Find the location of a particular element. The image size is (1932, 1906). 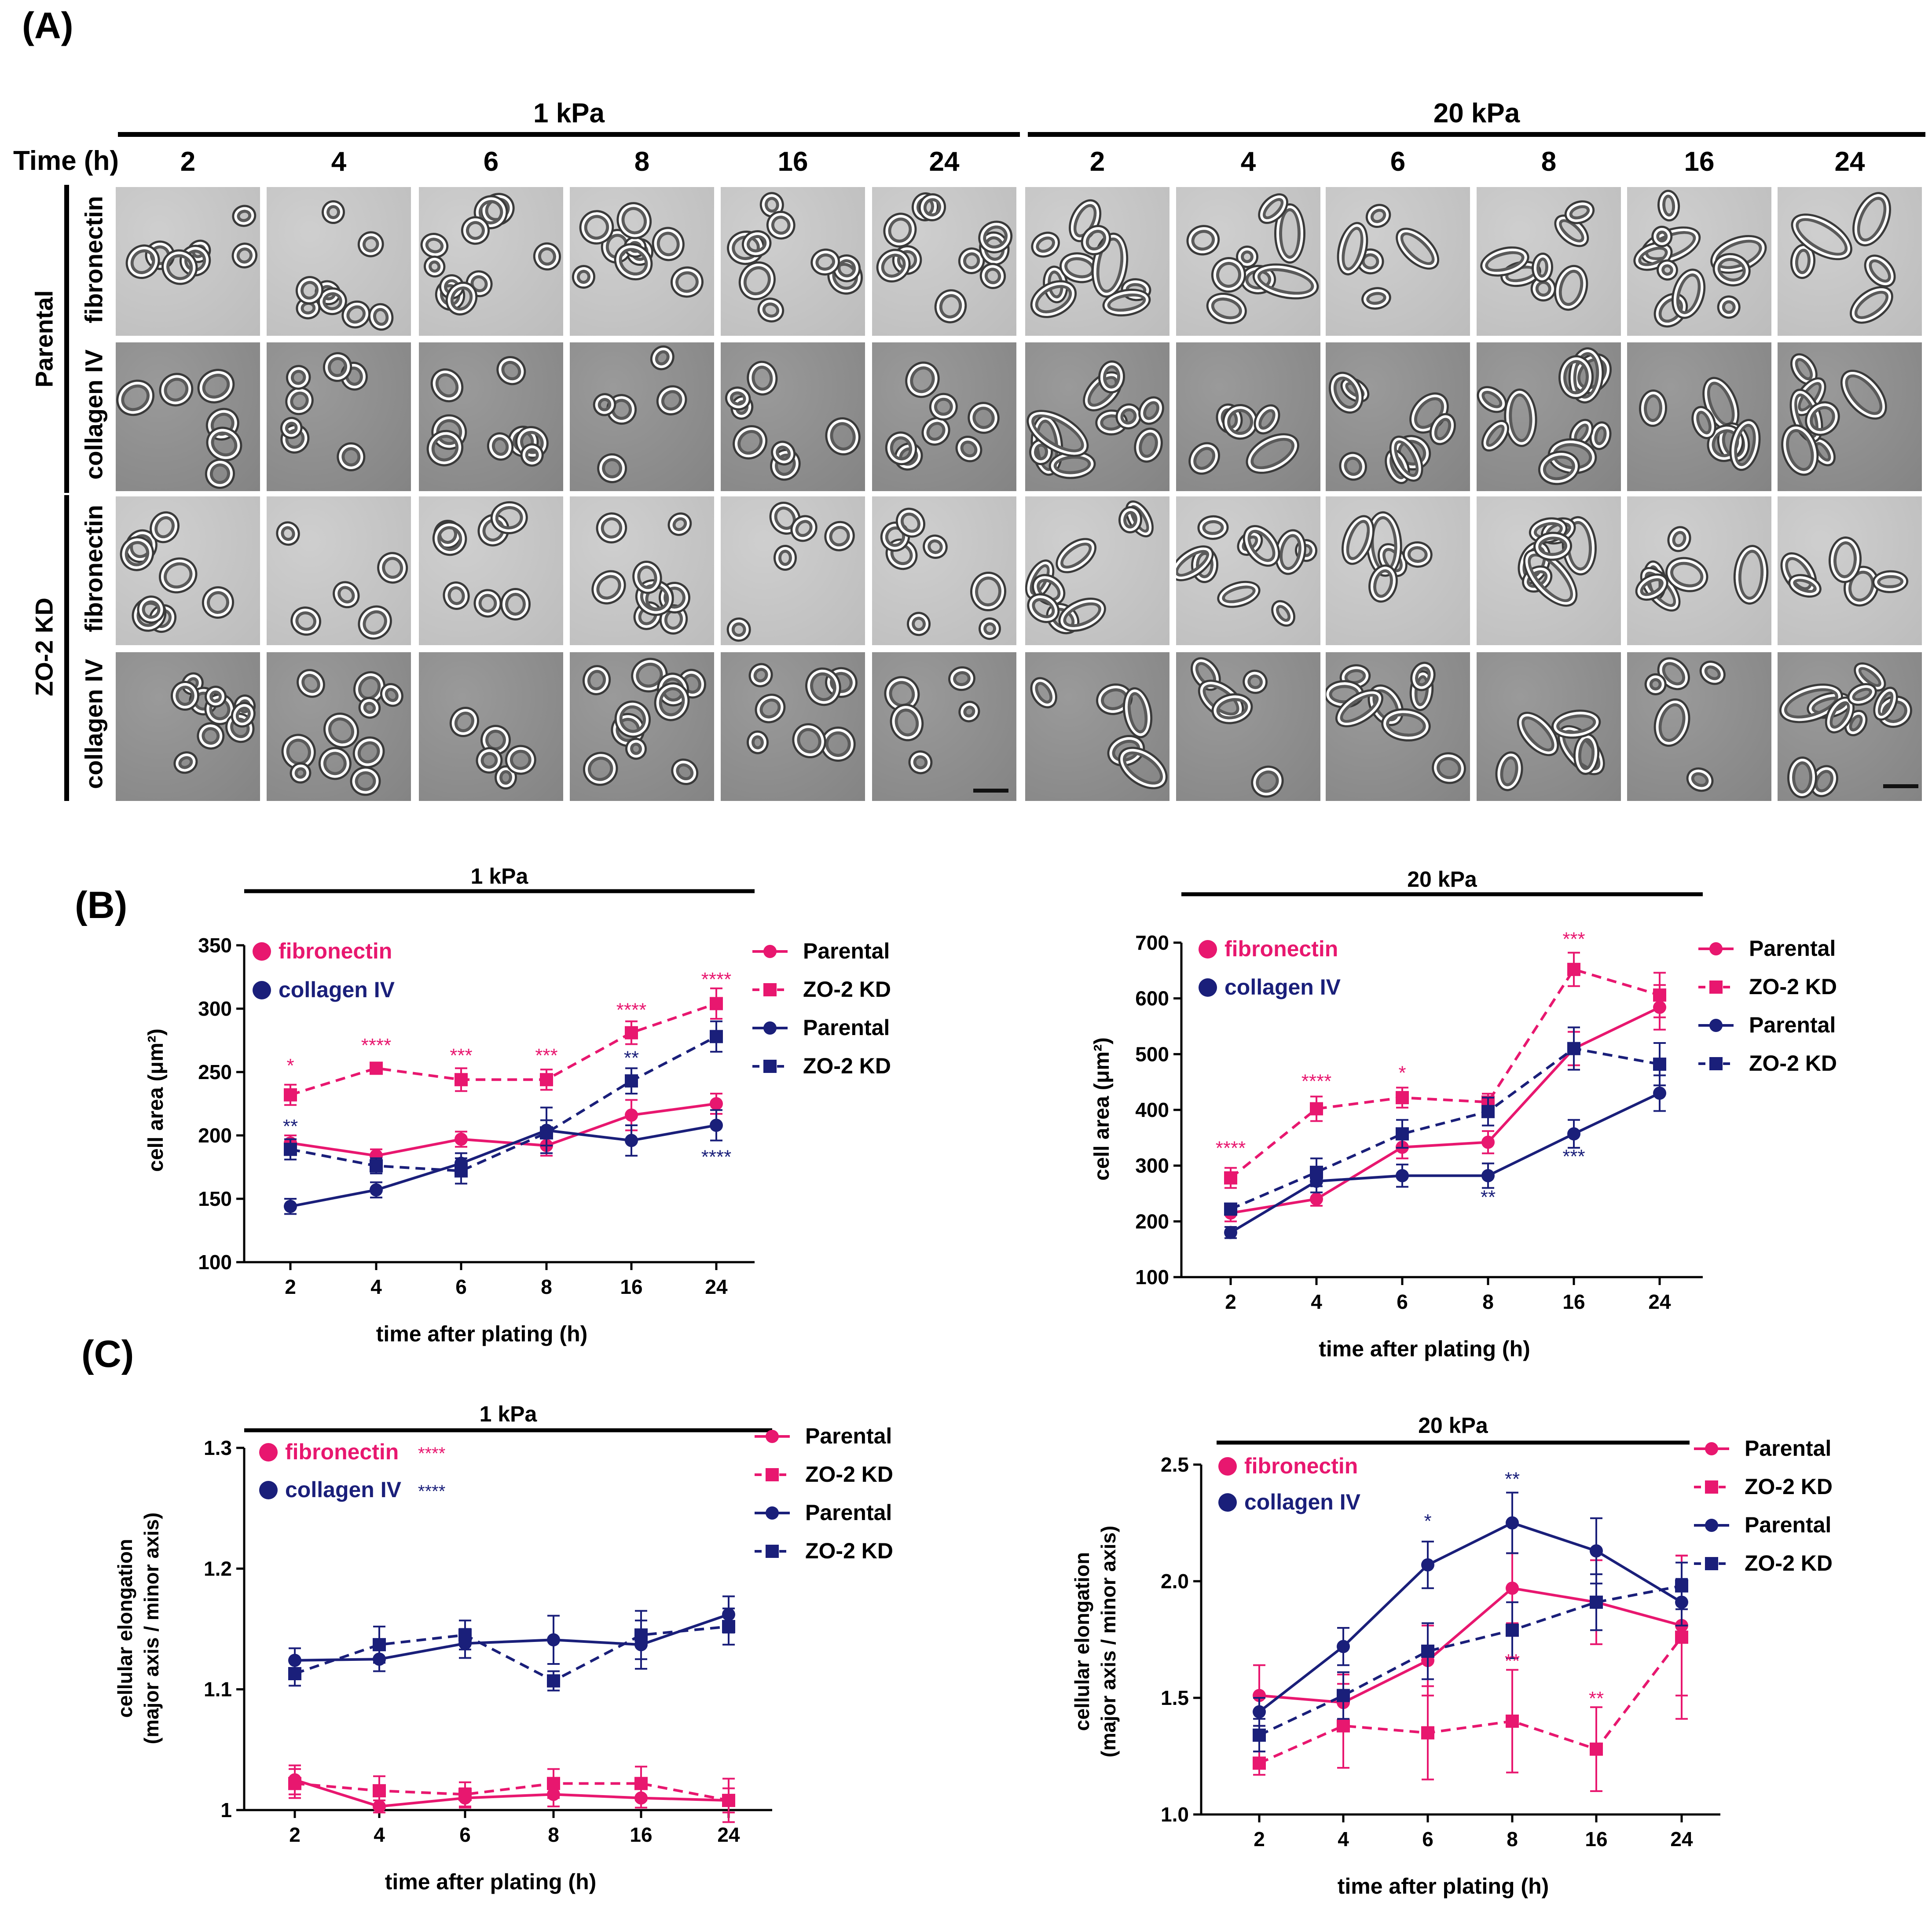

x-tick-label: 6 is located at coordinates (465, 1834).